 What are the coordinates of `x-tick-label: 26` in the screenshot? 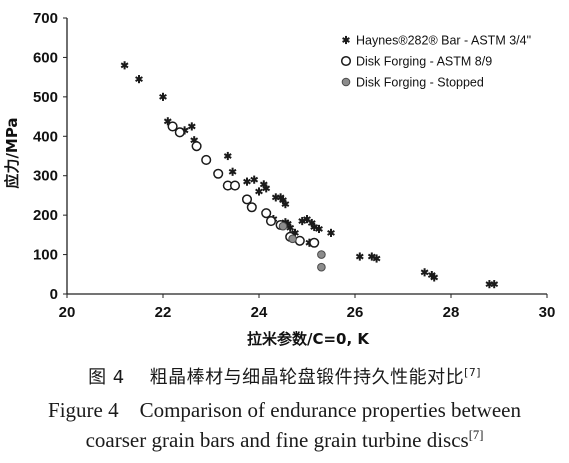 It's located at (355, 312).